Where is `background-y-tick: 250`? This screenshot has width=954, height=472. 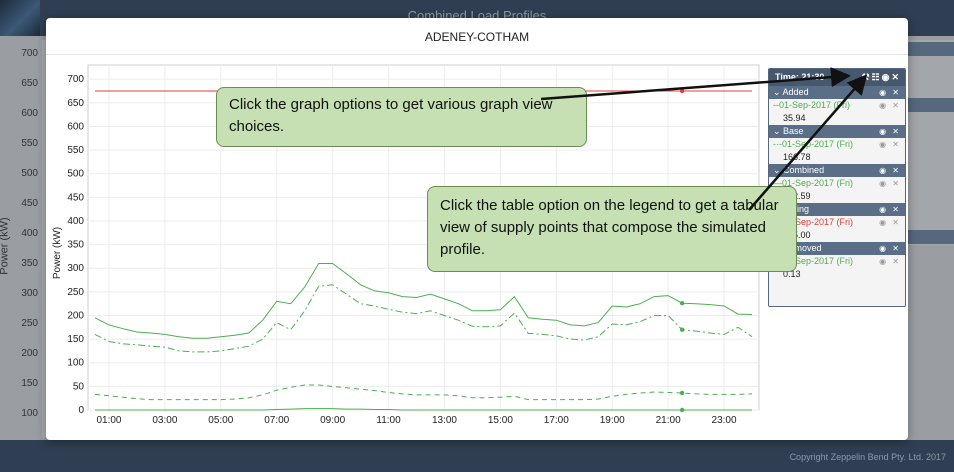
background-y-tick: 250 is located at coordinates (29, 323).